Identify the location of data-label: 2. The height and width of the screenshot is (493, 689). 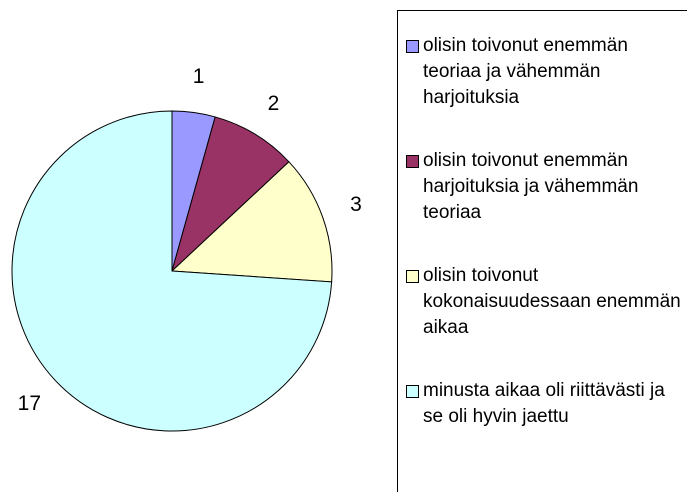
(274, 103).